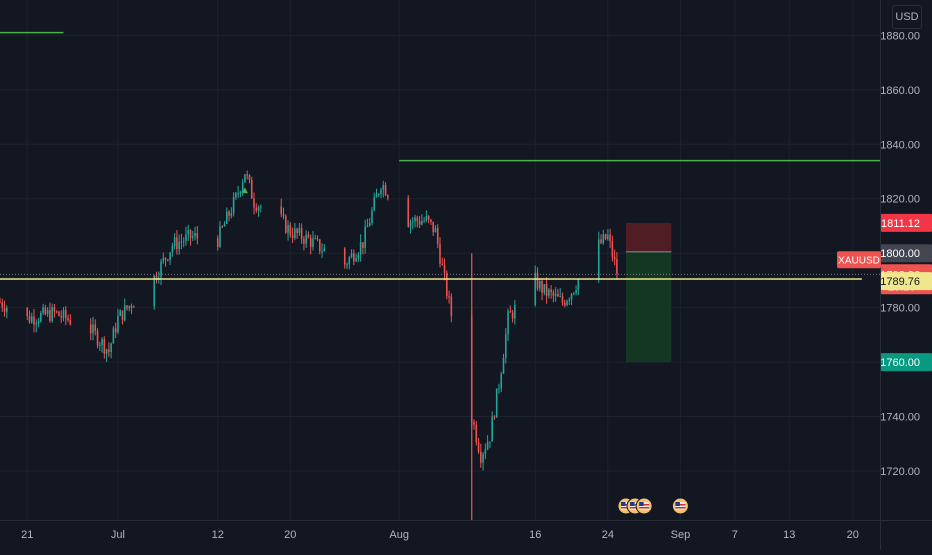 The height and width of the screenshot is (555, 932). I want to click on x-tick-label: Aug, so click(399, 535).